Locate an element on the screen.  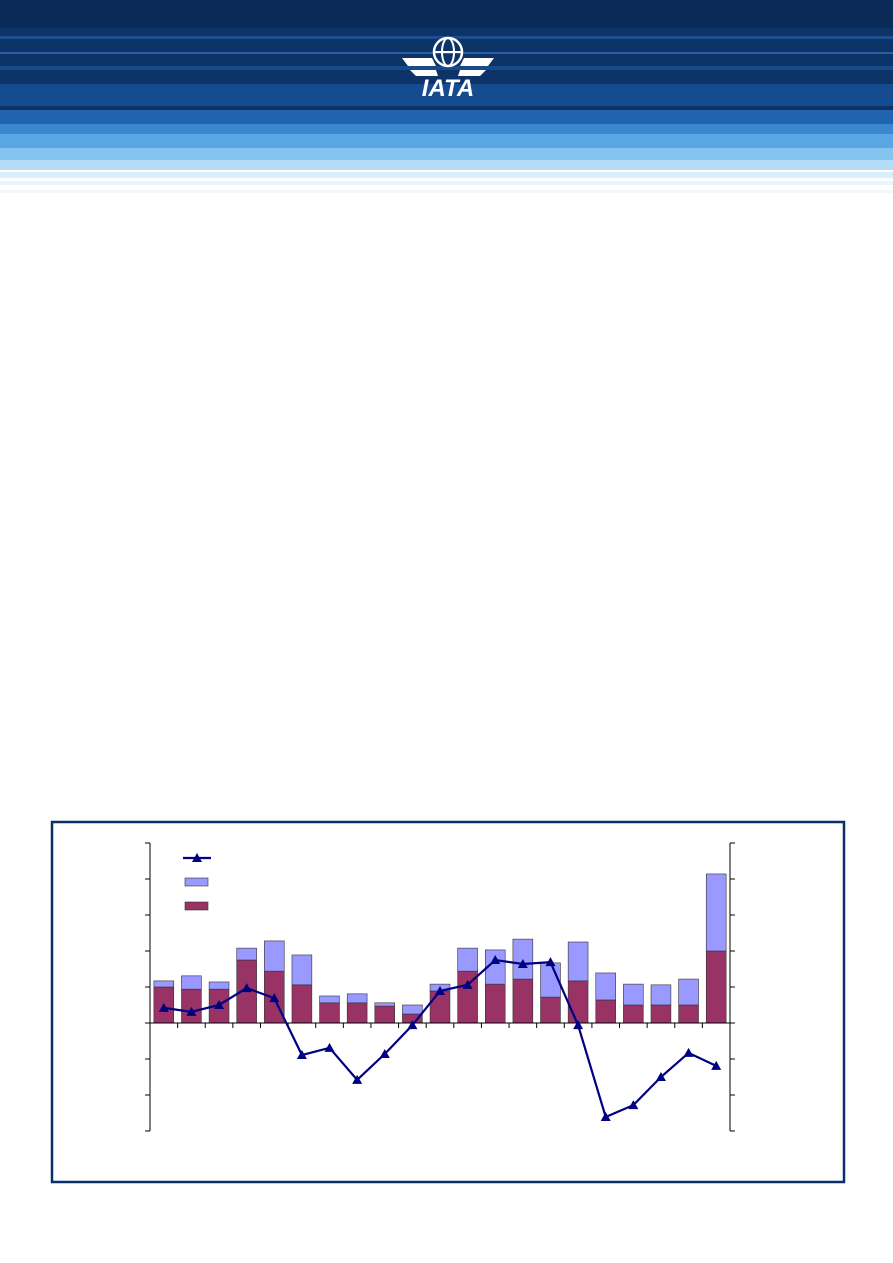
logo: IATA is located at coordinates (448, 69).